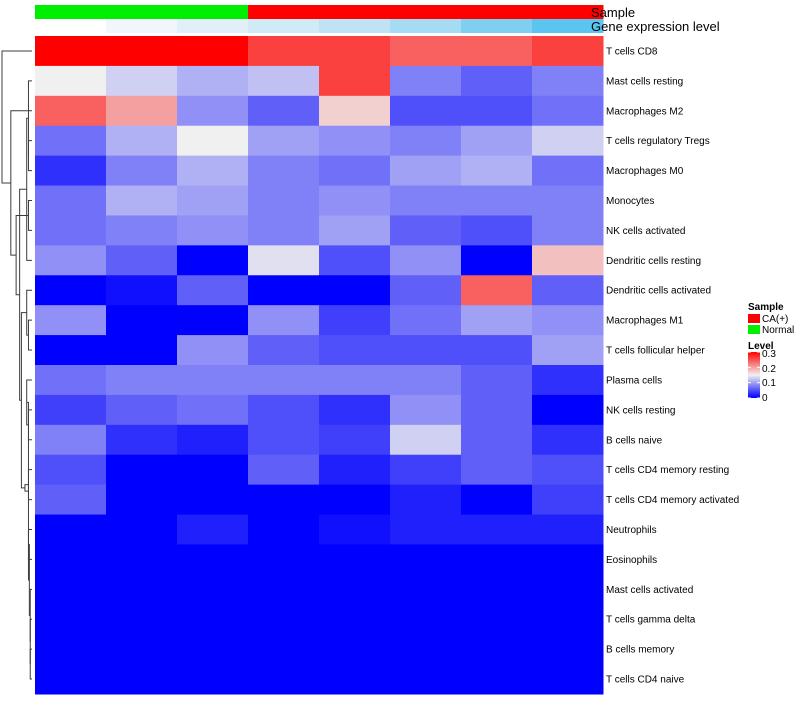 The height and width of the screenshot is (705, 800). Describe the element at coordinates (765, 398) in the screenshot. I see `legend-level-tick-0: 0` at that location.